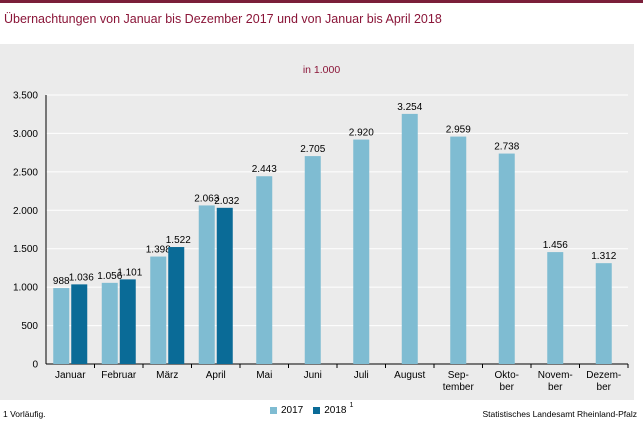 Image resolution: width=643 pixels, height=422 pixels. What do you see at coordinates (25, 172) in the screenshot?
I see `y-tick-label: 2.500` at bounding box center [25, 172].